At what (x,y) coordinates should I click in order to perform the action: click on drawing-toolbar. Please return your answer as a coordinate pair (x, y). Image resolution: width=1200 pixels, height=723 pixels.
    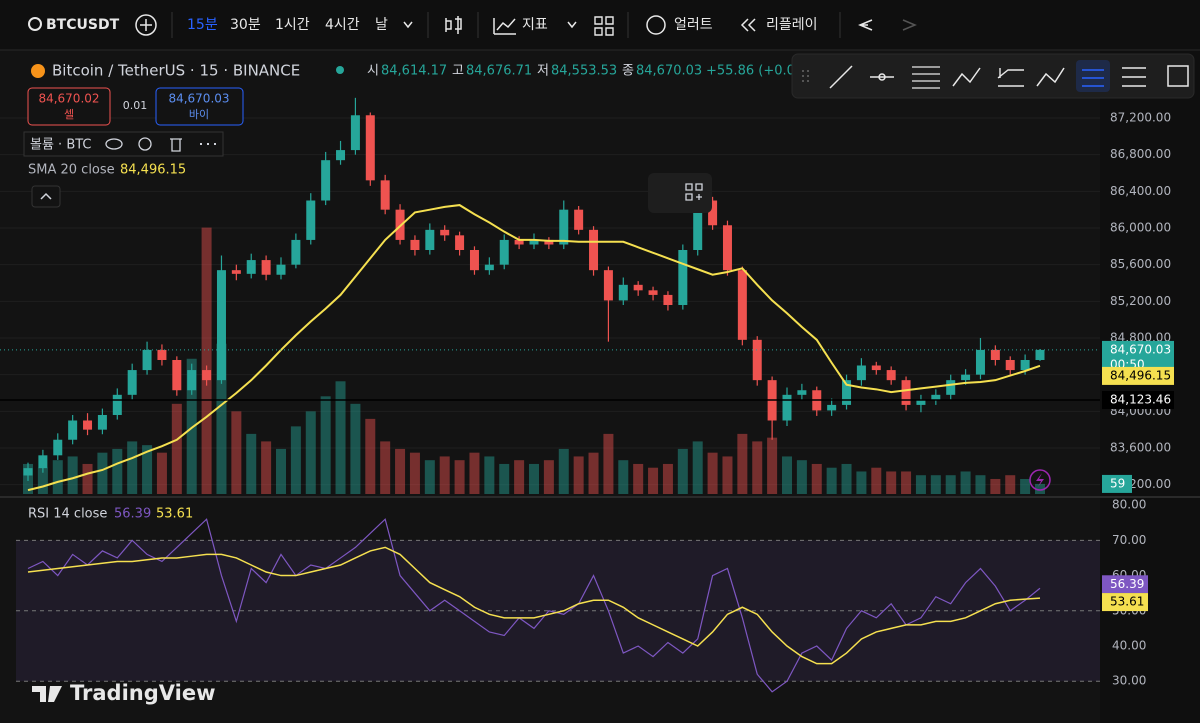
    Looking at the image, I should click on (993, 76).